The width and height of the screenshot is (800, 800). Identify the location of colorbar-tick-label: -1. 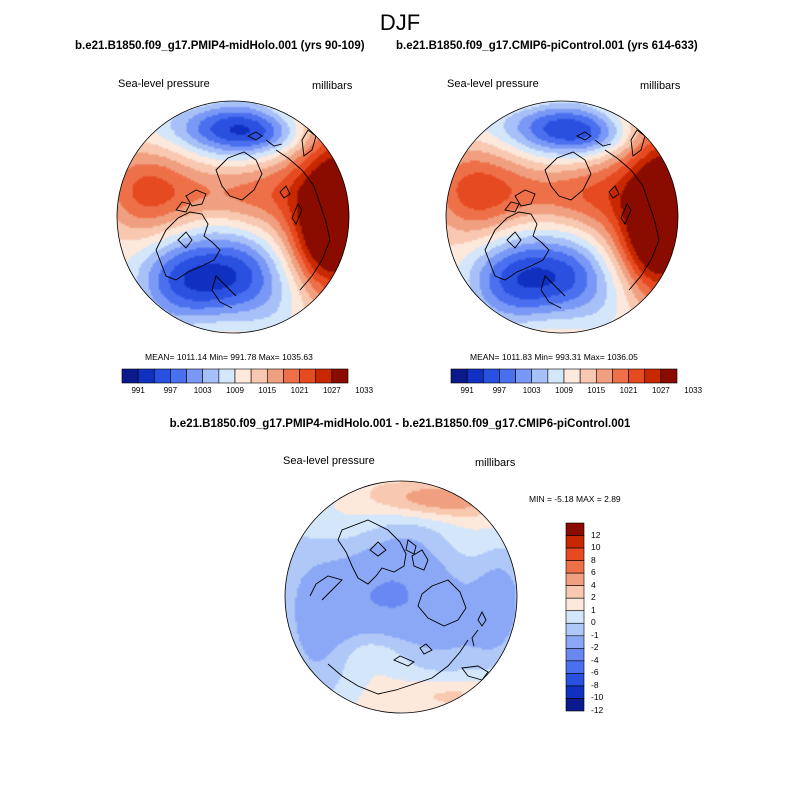
(595, 634).